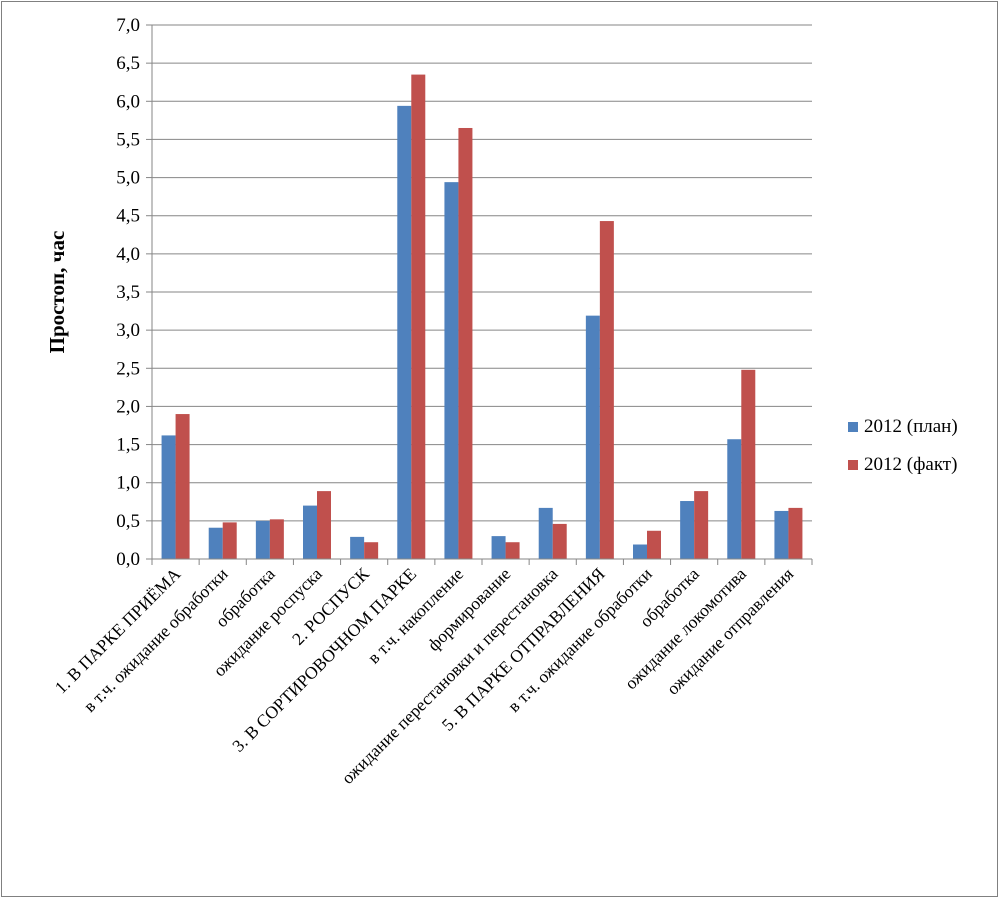 Image resolution: width=999 pixels, height=898 pixels. Describe the element at coordinates (911, 426) in the screenshot. I see `legend-label: 2012 (план)` at that location.